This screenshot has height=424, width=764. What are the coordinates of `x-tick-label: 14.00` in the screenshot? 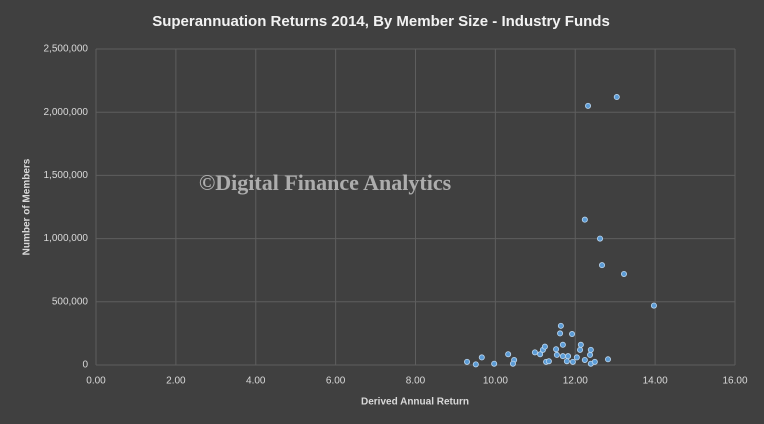 It's located at (655, 381).